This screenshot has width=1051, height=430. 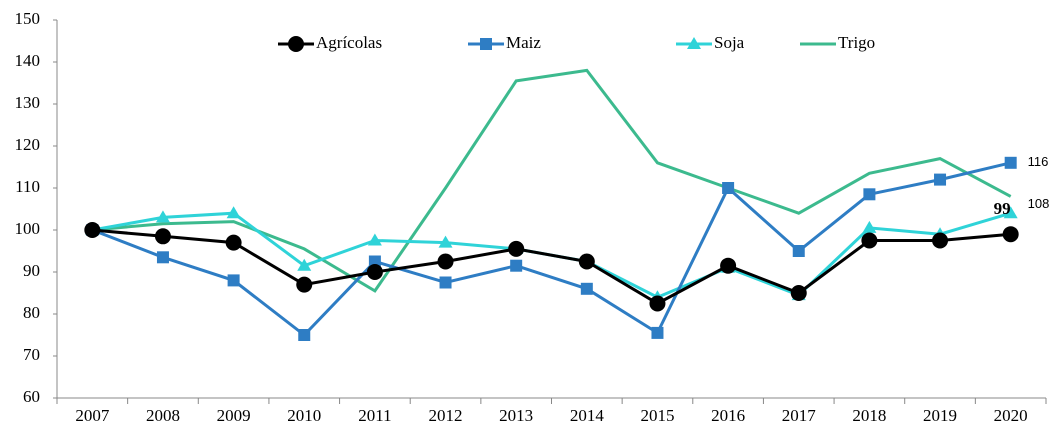 What do you see at coordinates (856, 42) in the screenshot?
I see `legend-label: Trigo` at bounding box center [856, 42].